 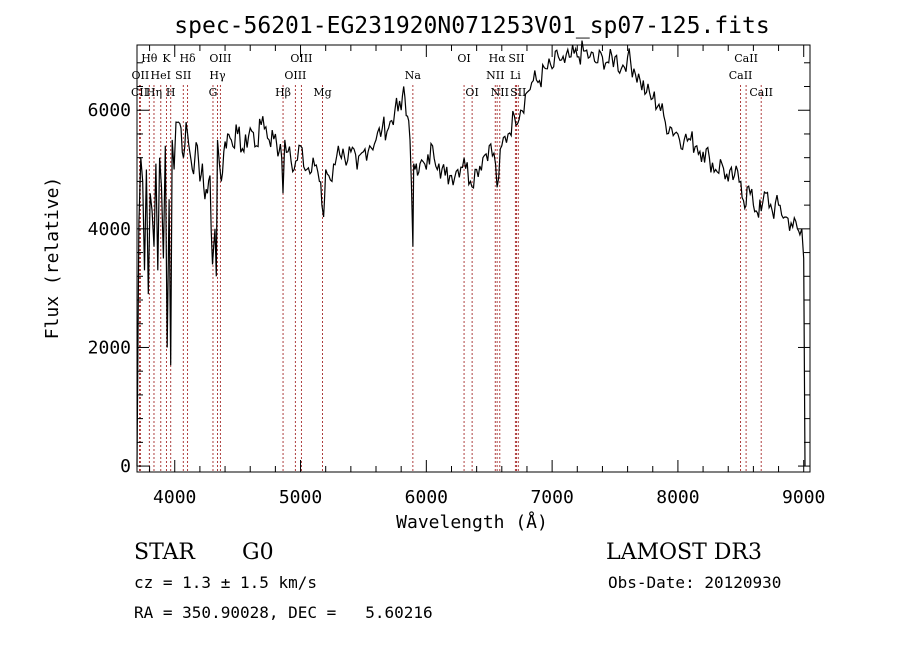 I want to click on line-marker-label: Hγ, so click(x=217, y=75).